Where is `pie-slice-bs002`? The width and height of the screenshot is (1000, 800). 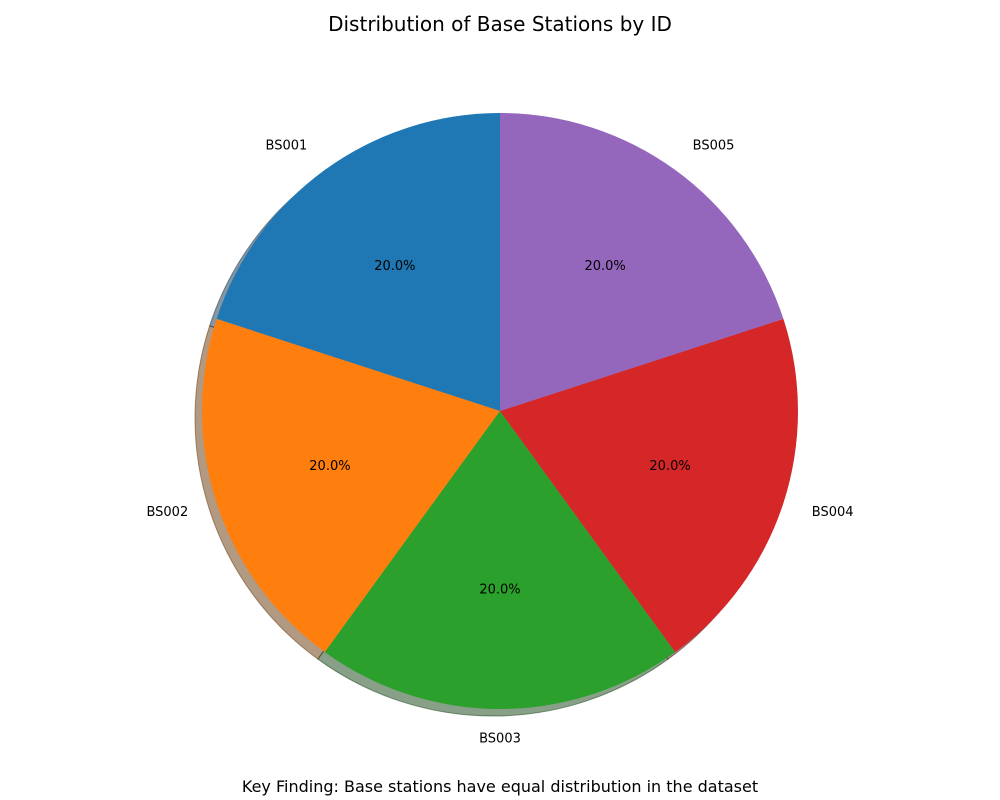 pie-slice-bs002 is located at coordinates (351, 485).